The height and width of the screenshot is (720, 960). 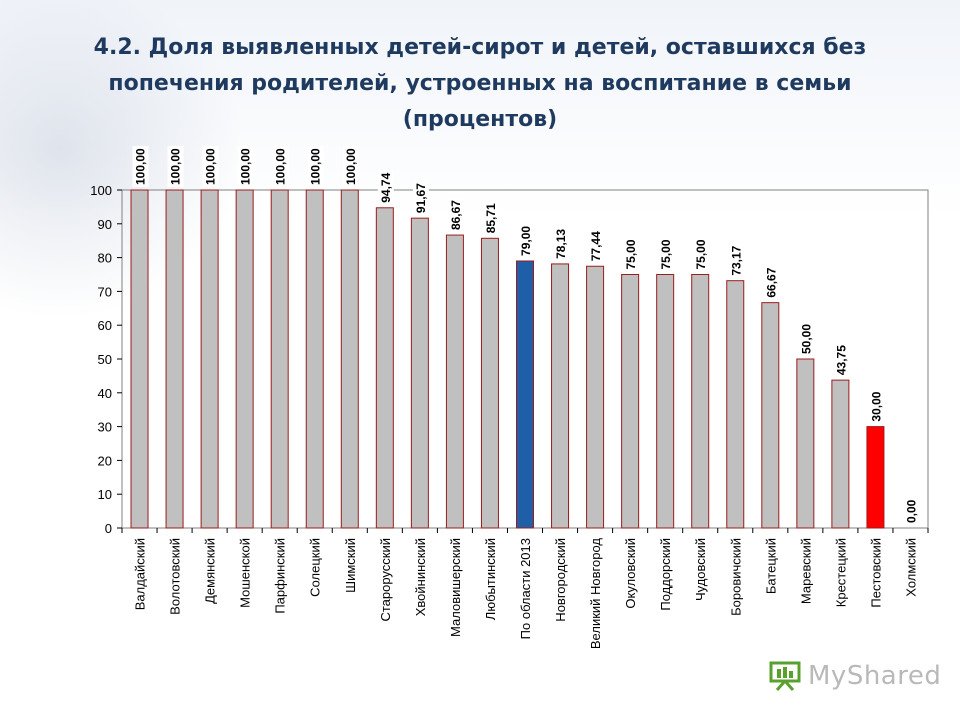 What do you see at coordinates (280, 576) in the screenshot?
I see `category-label: Парфинский` at bounding box center [280, 576].